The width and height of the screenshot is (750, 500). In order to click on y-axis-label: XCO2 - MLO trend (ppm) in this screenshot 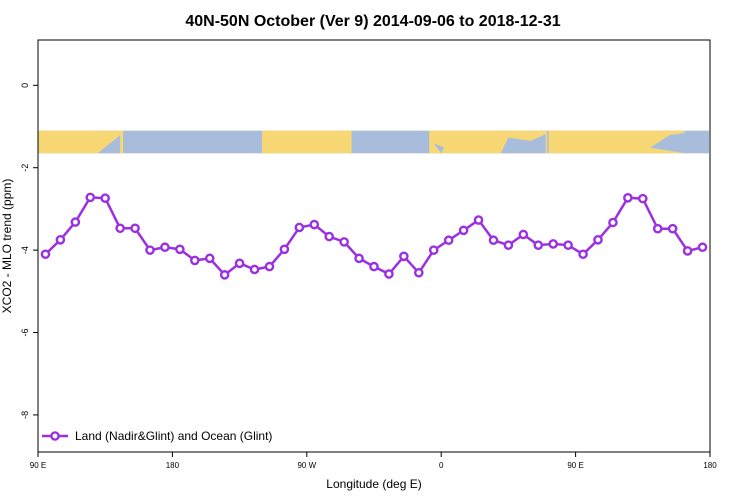, I will do `click(7, 246)`.